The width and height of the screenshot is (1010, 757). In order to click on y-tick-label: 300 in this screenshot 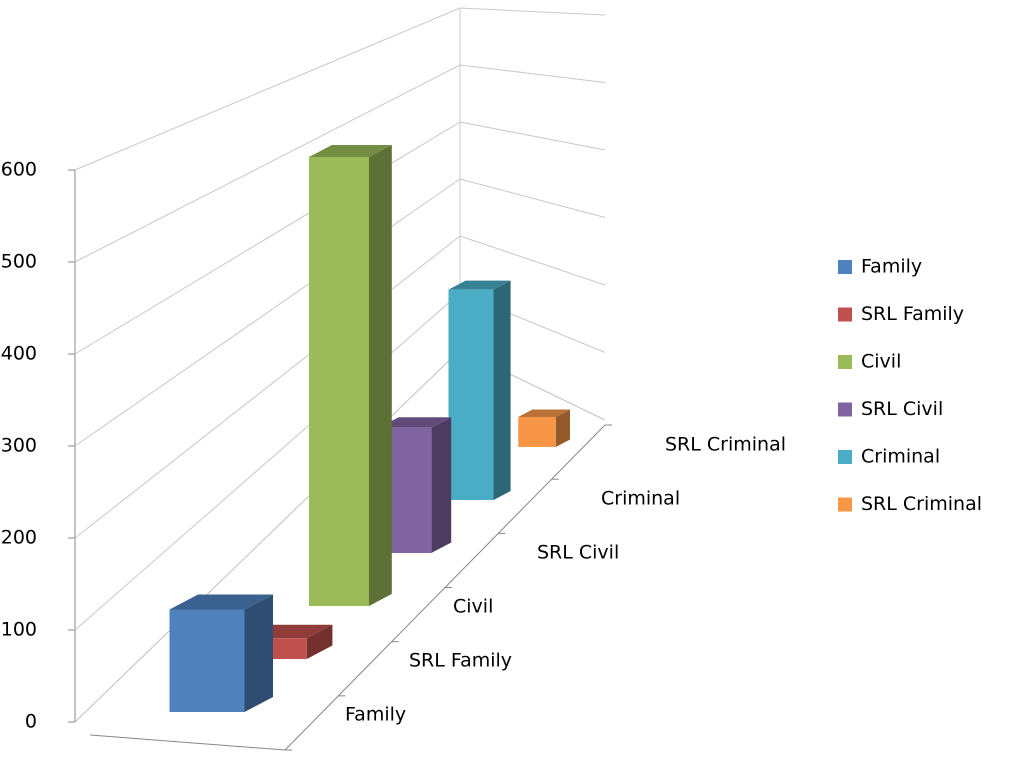, I will do `click(19, 446)`.